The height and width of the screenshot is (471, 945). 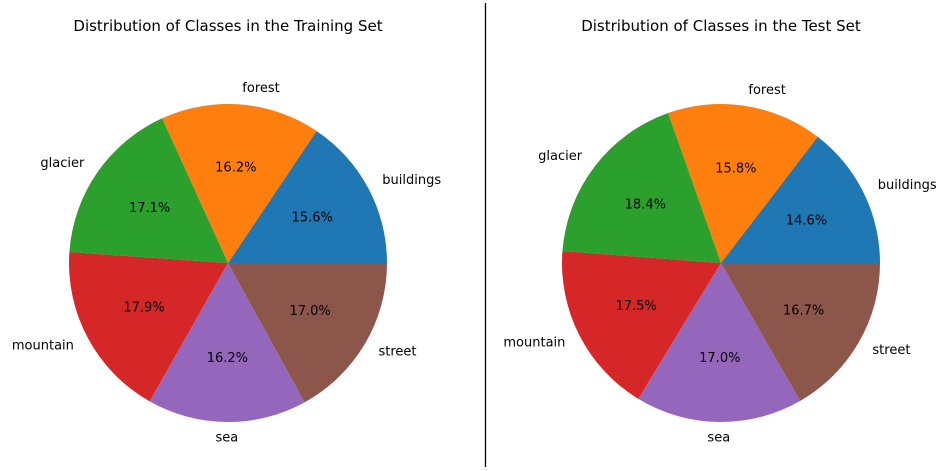 I want to click on slice-percent-mountain: 17.9%, so click(x=143, y=308).